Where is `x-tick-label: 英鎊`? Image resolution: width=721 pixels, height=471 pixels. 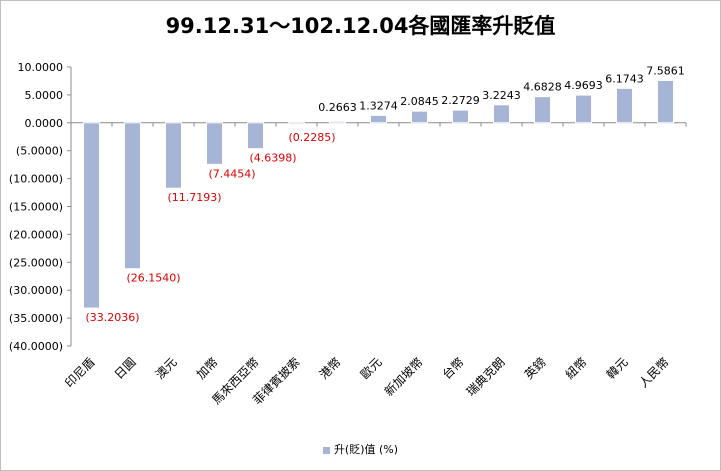 x-tick-label: 英鎊 is located at coordinates (535, 368).